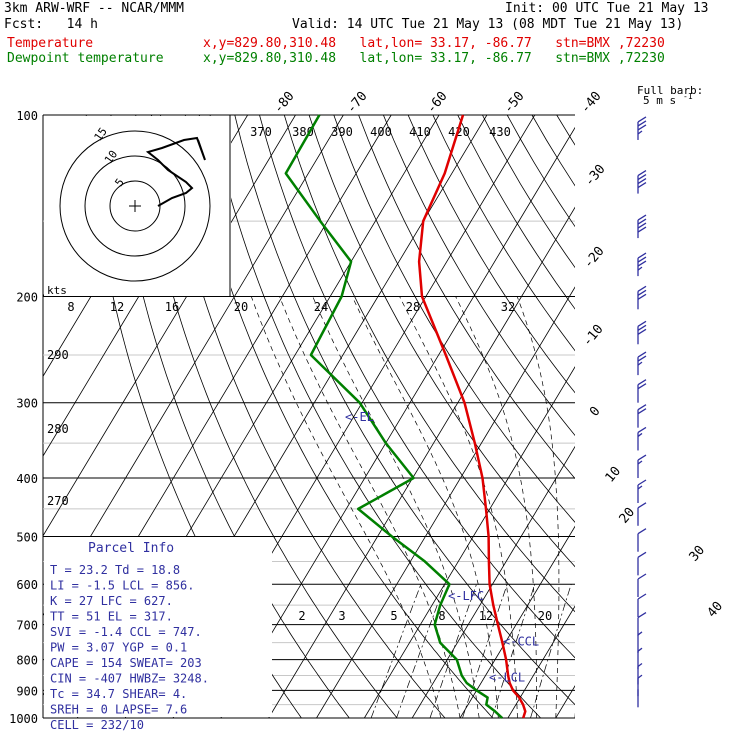 Image resolution: width=740 pixels, height=740 pixels. Describe the element at coordinates (175, 171) in the screenshot. I see `hodograph-trace` at that location.